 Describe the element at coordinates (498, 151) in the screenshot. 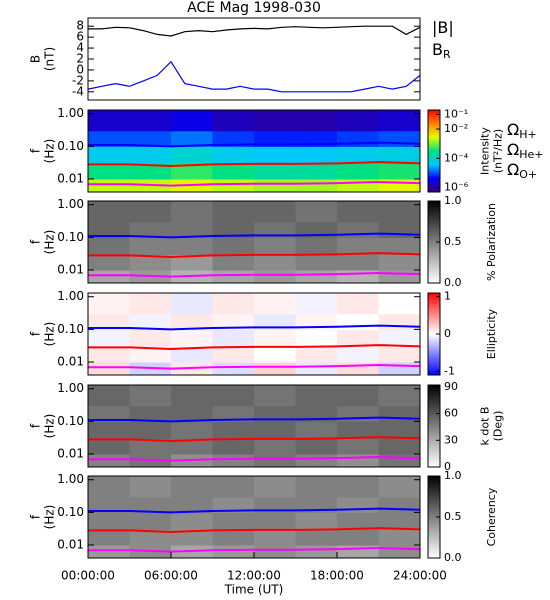

I see `colorbar-label: (nT²/Hz)` at that location.